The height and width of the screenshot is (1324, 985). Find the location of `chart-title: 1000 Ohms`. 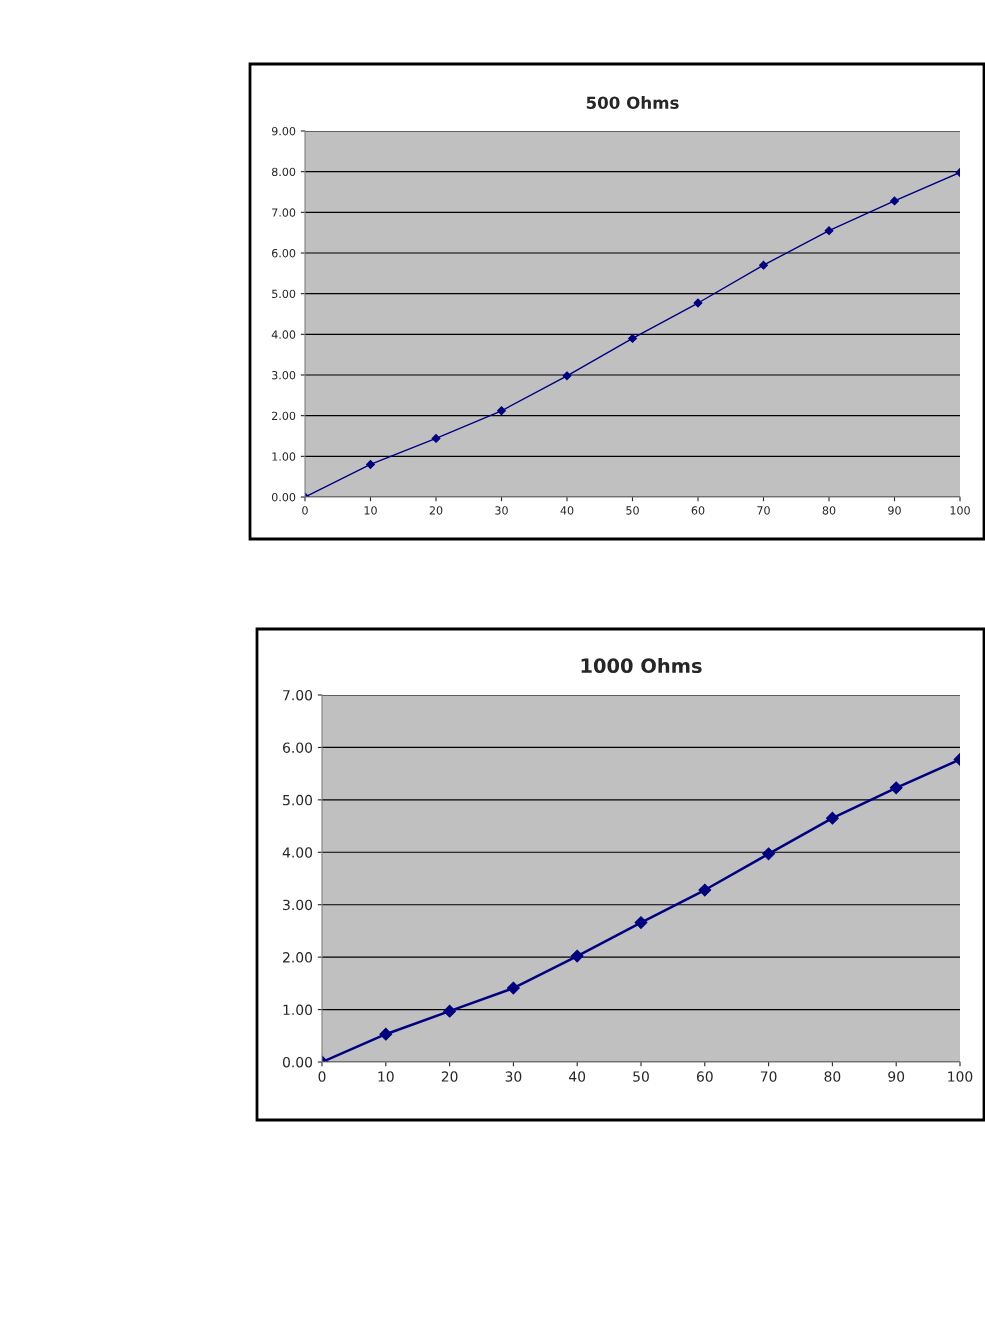

chart-title: 1000 Ohms is located at coordinates (641, 666).